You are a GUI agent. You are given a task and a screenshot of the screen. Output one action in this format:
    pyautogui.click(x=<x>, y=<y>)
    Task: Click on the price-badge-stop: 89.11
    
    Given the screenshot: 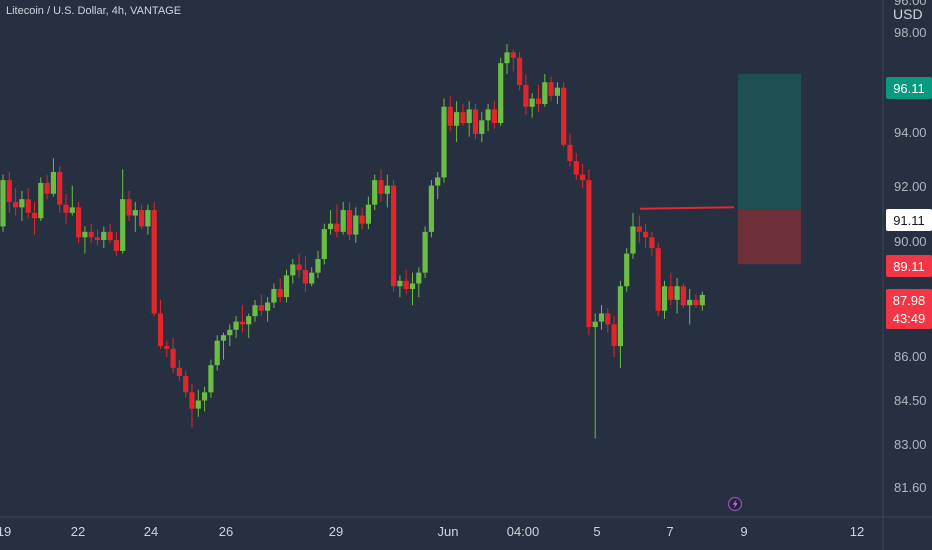 What is the action you would take?
    pyautogui.click(x=909, y=266)
    